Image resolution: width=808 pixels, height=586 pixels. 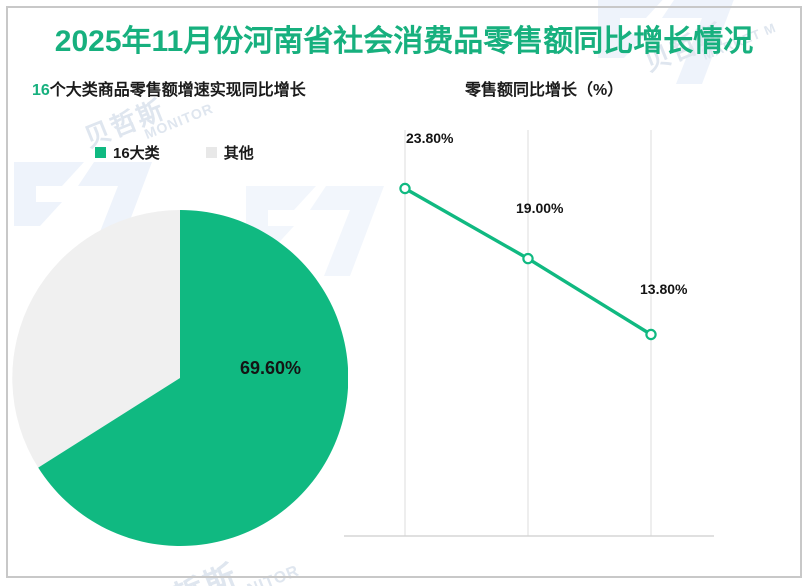 What do you see at coordinates (664, 289) in the screenshot?
I see `data-label-3: 13.80%` at bounding box center [664, 289].